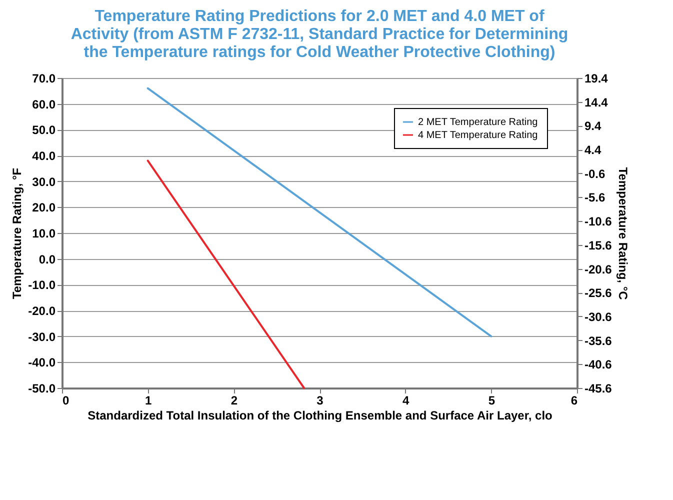 The height and width of the screenshot is (500, 673). I want to click on y2-tick-label: -0.6, so click(595, 173).